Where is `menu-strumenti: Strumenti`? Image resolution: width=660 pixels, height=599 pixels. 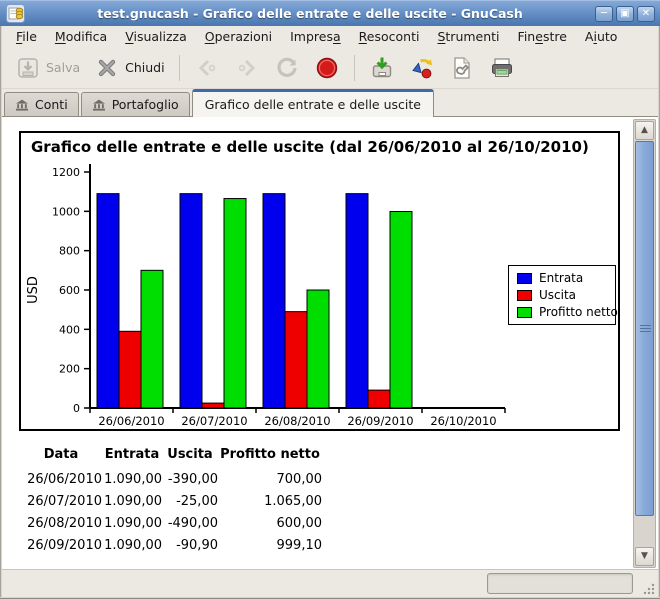
menu-strumenti: Strumenti is located at coordinates (468, 36).